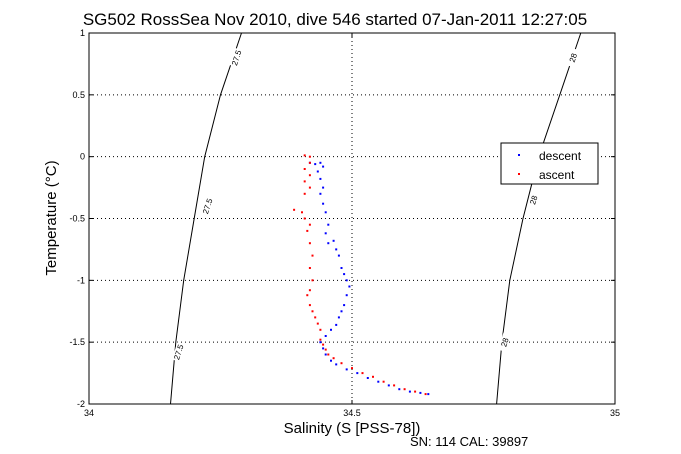  What do you see at coordinates (82, 33) in the screenshot?
I see `y-tick-label: 1` at bounding box center [82, 33].